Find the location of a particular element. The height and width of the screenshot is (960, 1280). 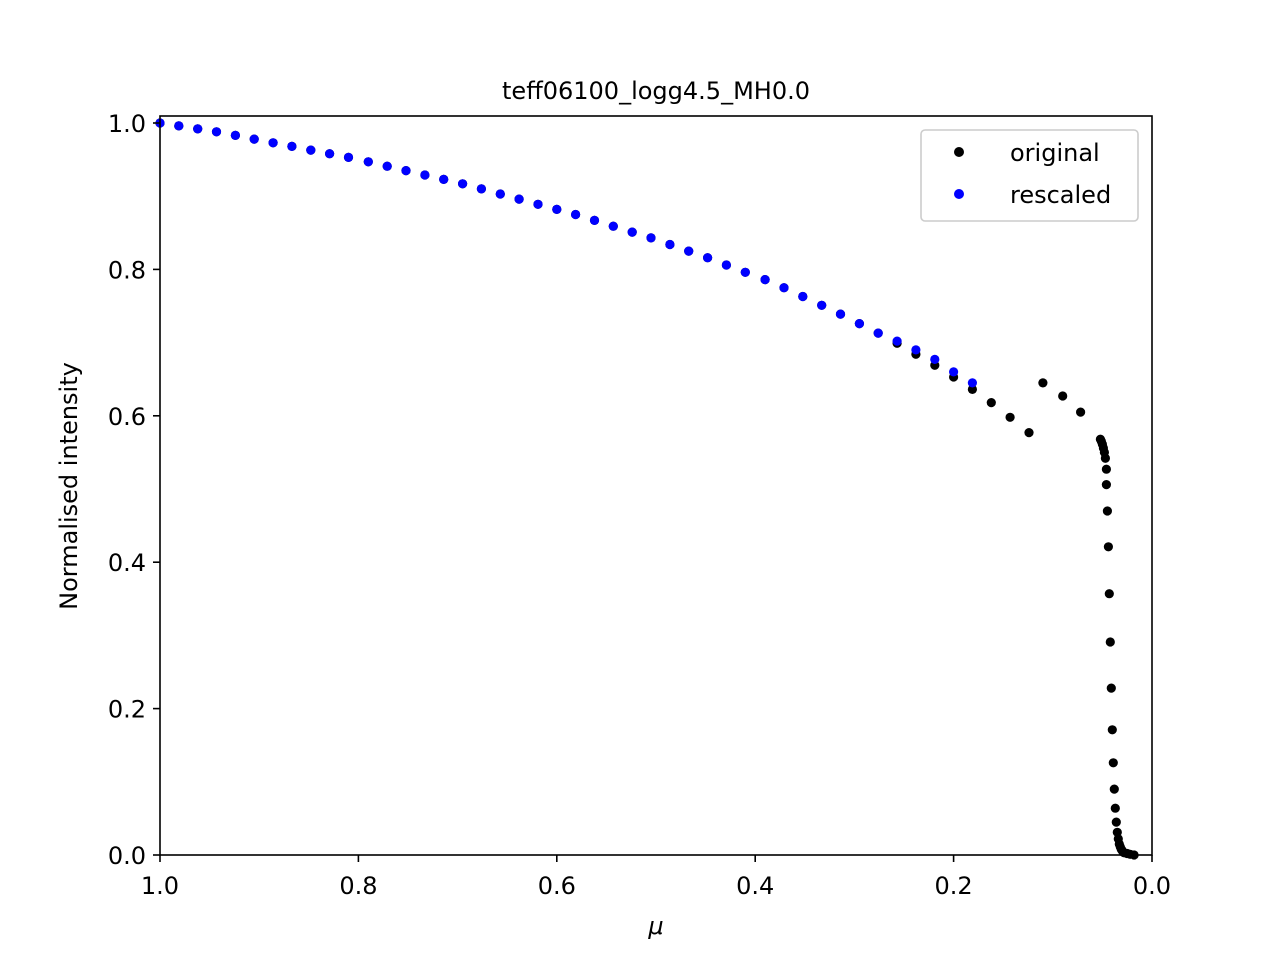

legend-marker-original is located at coordinates (959, 152).